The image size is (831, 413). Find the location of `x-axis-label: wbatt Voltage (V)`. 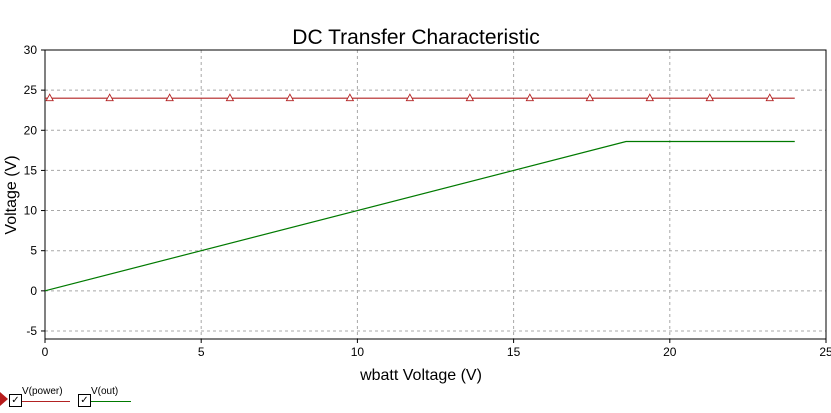

x-axis-label: wbatt Voltage (V) is located at coordinates (420, 375).